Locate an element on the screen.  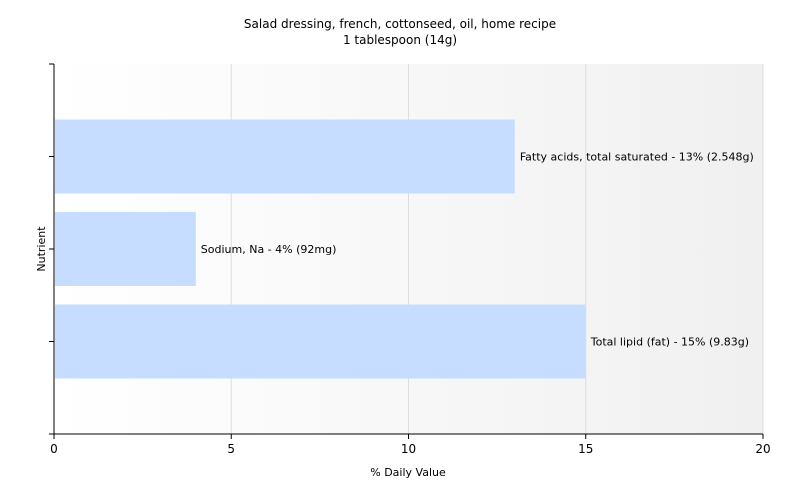
x-tick-label-0: 0 is located at coordinates (54, 449).